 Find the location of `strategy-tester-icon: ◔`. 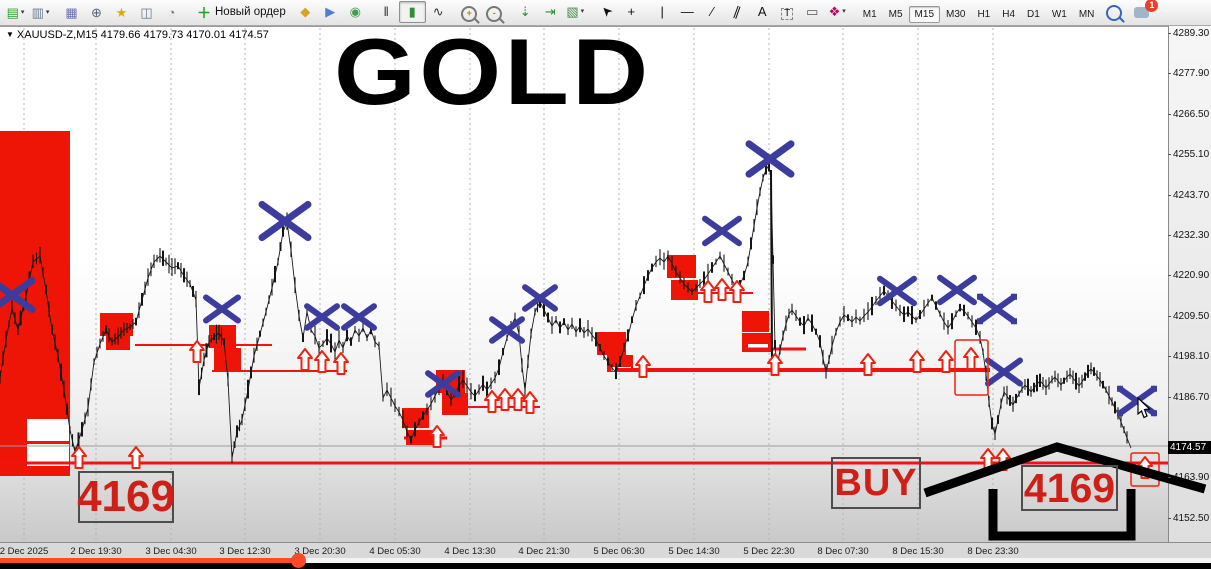

strategy-tester-icon: ◔ is located at coordinates (171, 12).